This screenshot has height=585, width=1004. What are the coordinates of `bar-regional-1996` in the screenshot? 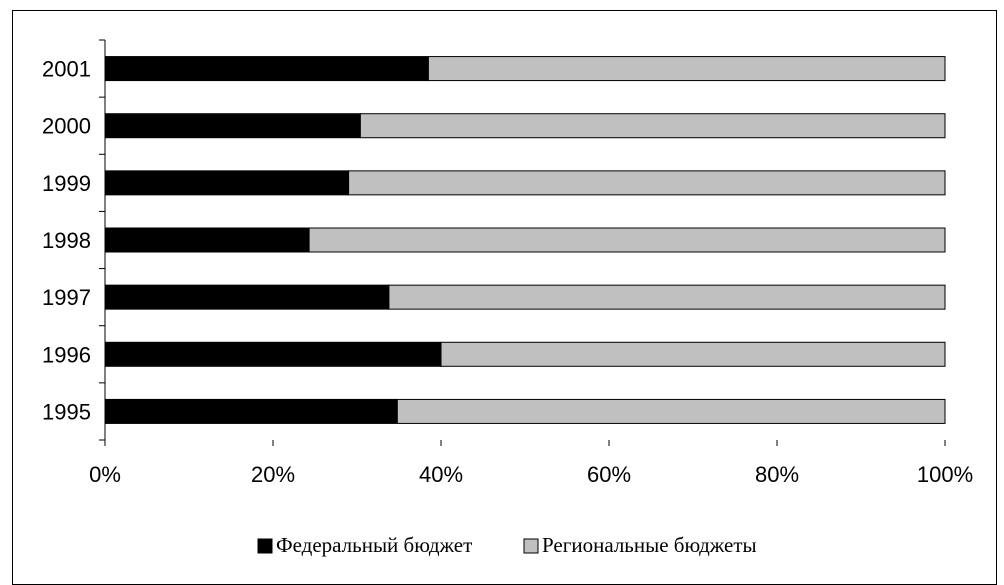 It's located at (693, 354).